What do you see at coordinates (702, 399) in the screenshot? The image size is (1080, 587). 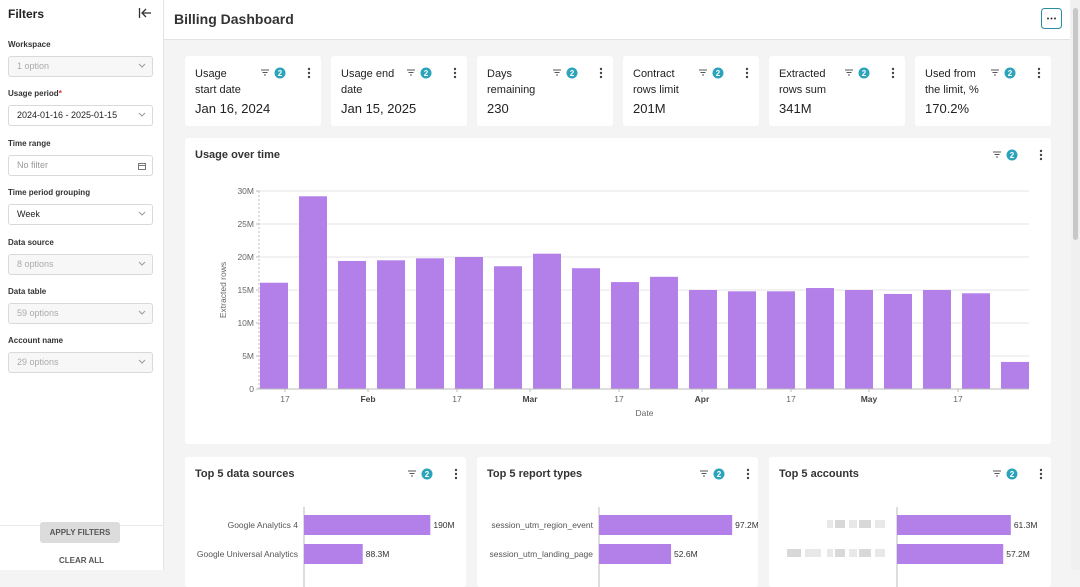 I see `x-tick-label: Apr` at bounding box center [702, 399].